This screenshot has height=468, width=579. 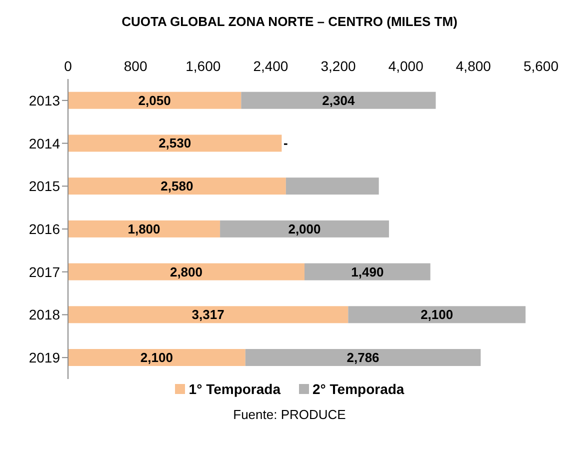 What do you see at coordinates (286, 143) in the screenshot?
I see `data-label: -` at bounding box center [286, 143].